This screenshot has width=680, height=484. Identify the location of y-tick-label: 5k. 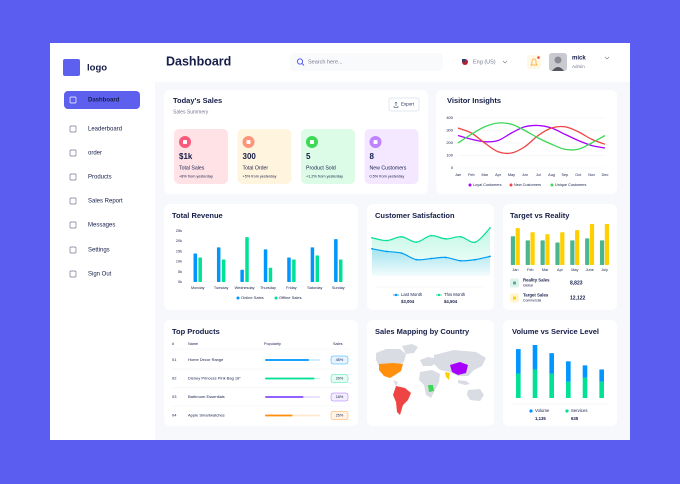
(180, 272).